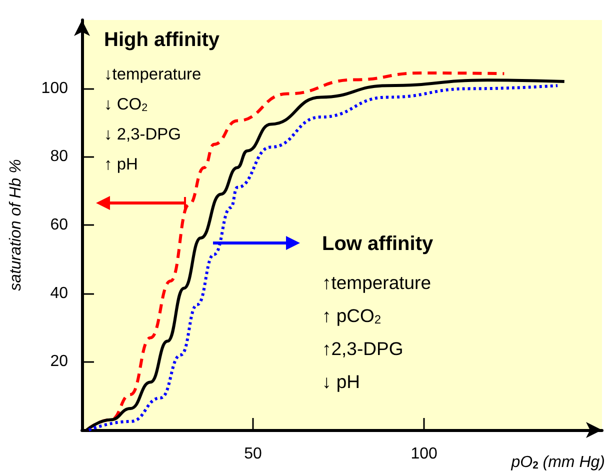  I want to click on y-tick-label: 20, so click(59, 361).